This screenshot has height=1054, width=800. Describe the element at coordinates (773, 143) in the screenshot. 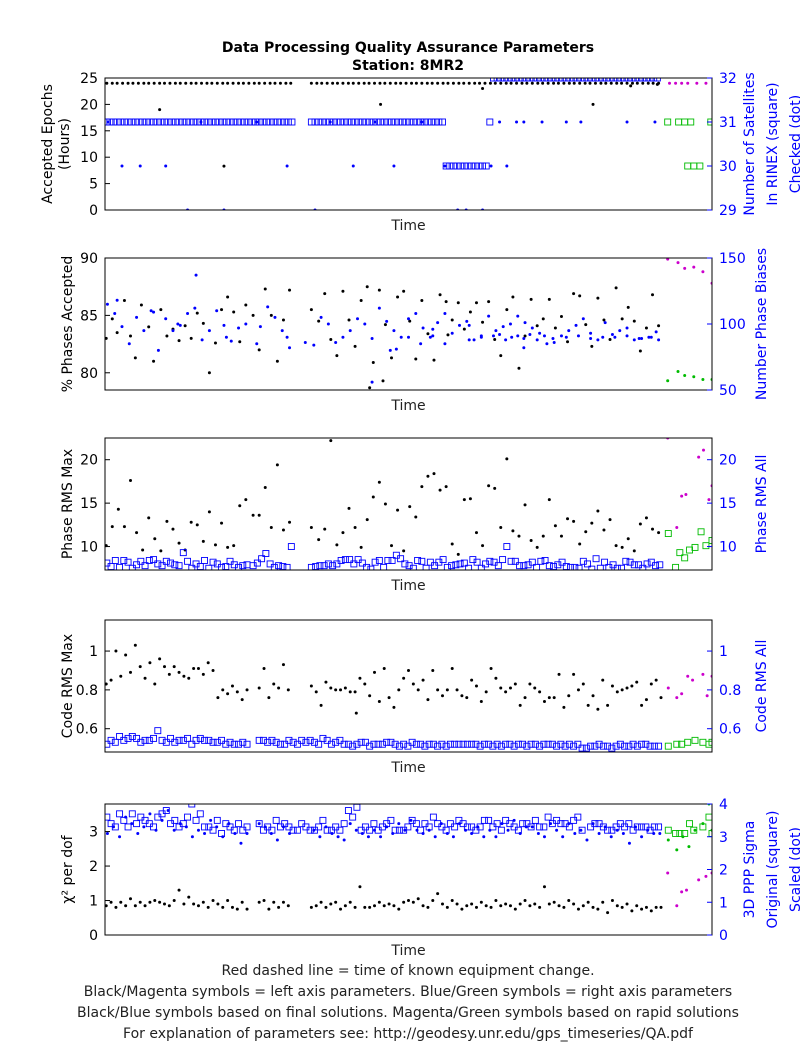

I see `y2-axis-label-1-1: In RINEX (square)` at that location.